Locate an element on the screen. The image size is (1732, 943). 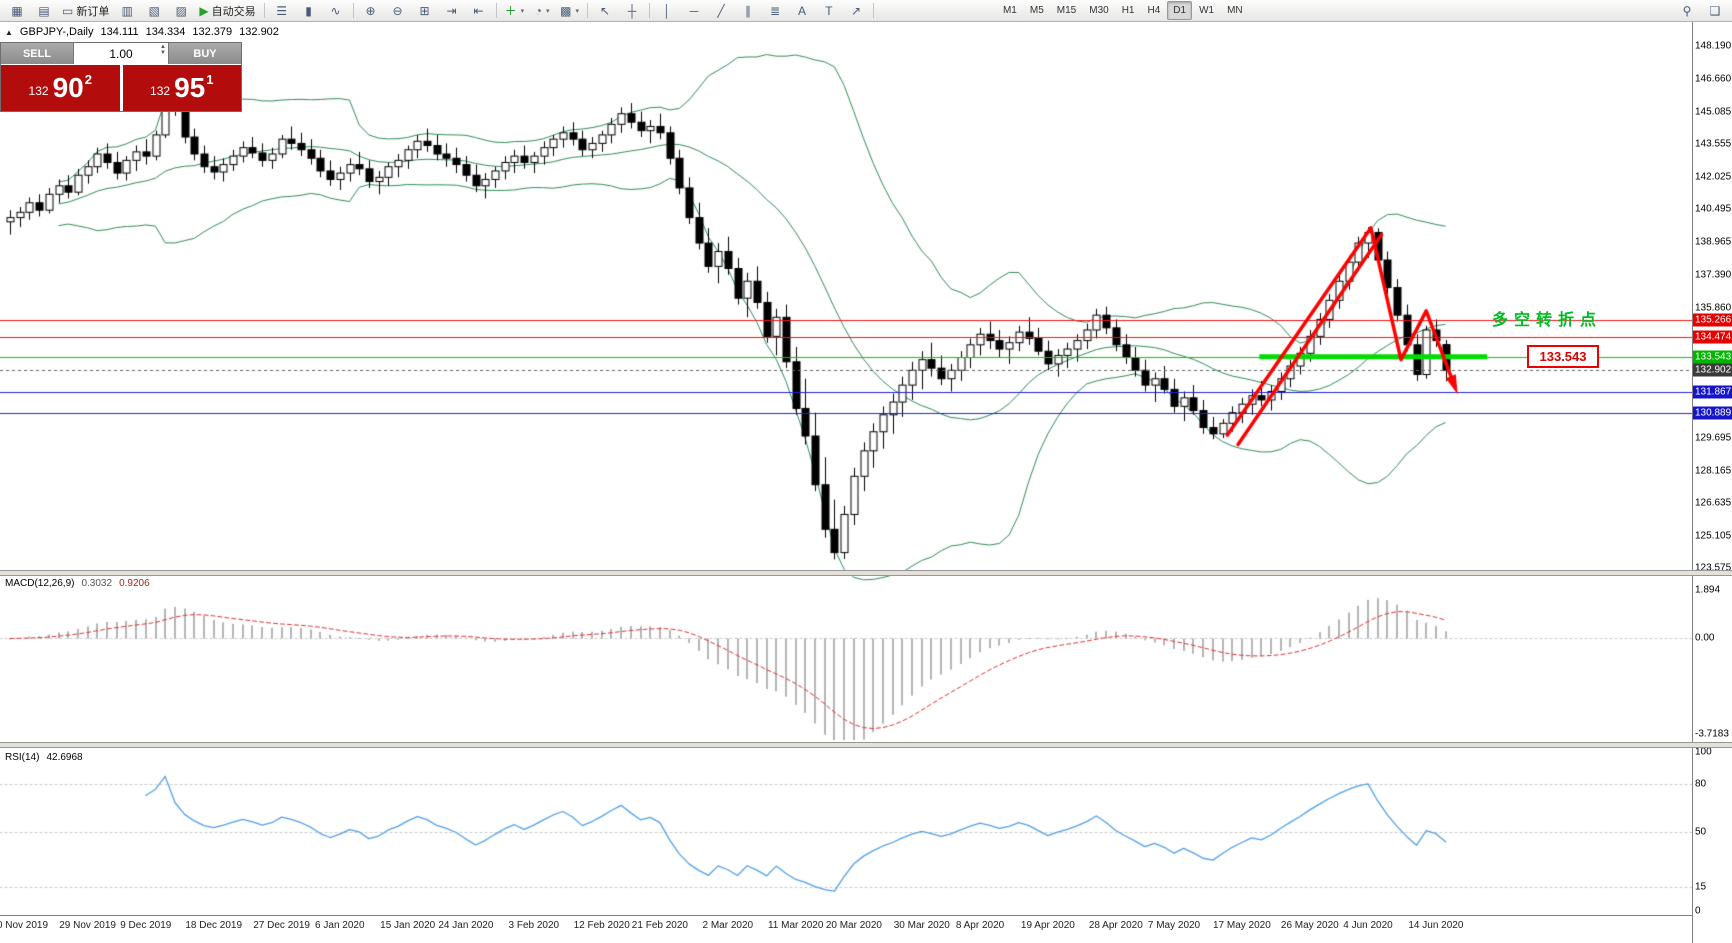
macd-main-value: 0.3032 is located at coordinates (97, 583).